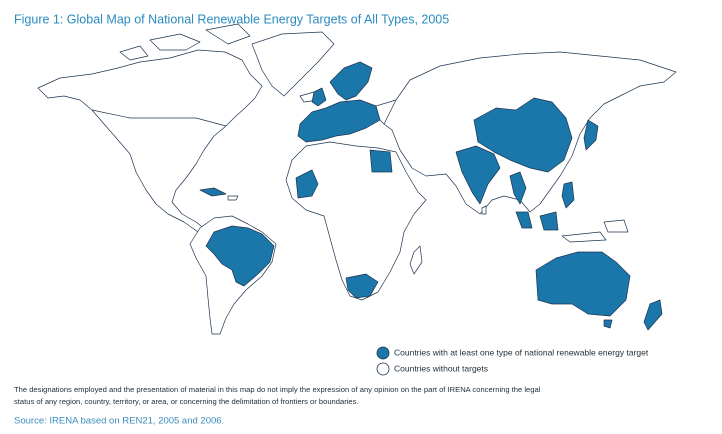 This screenshot has height=434, width=722. I want to click on east-indies, so click(595, 231).